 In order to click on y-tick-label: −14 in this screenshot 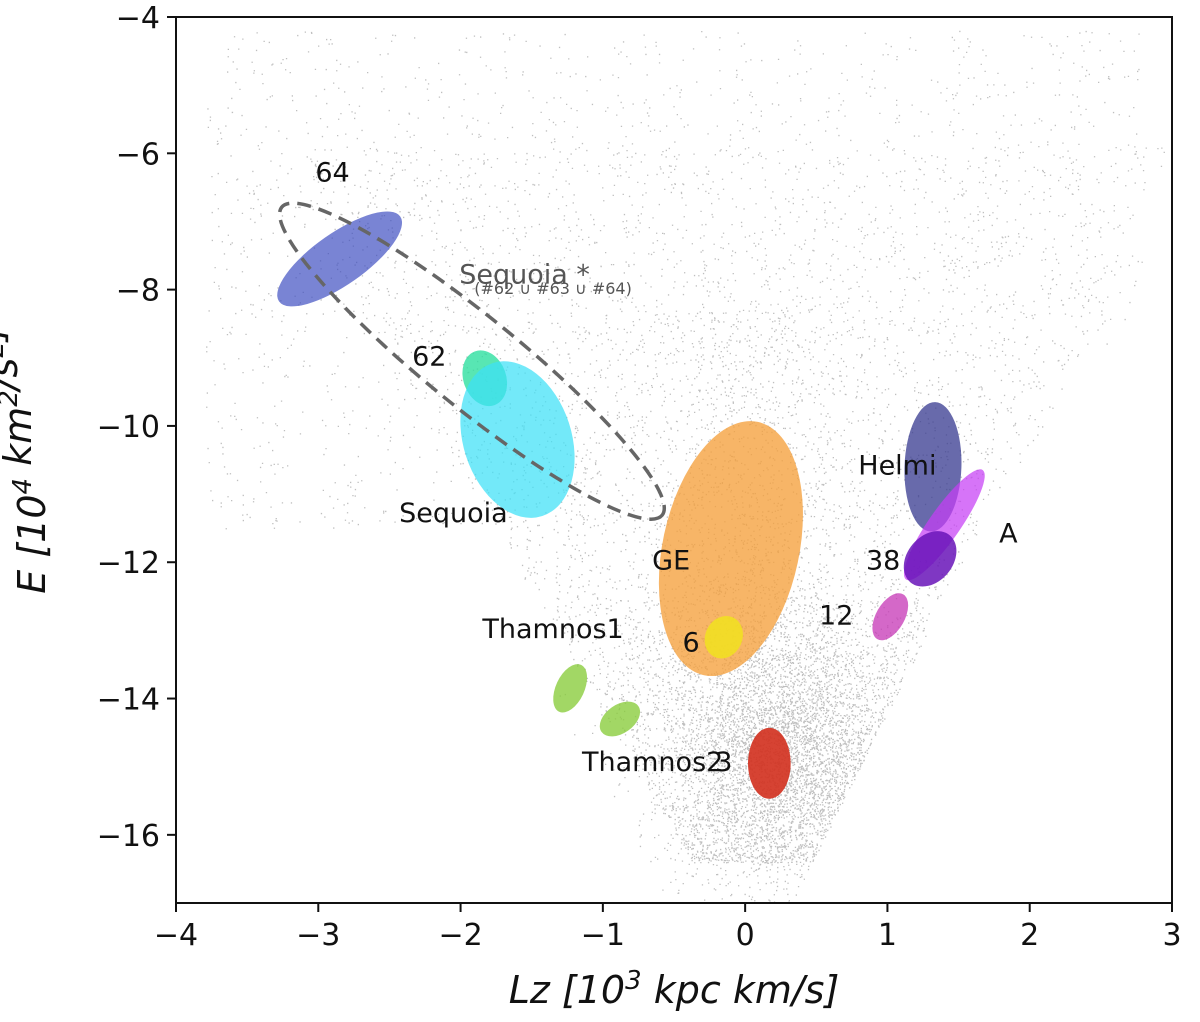, I will do `click(128, 700)`.